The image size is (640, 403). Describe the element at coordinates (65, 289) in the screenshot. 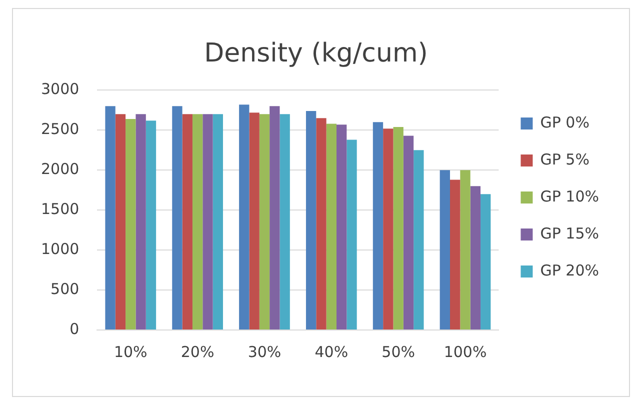

I see `y-tick-label: 500` at that location.